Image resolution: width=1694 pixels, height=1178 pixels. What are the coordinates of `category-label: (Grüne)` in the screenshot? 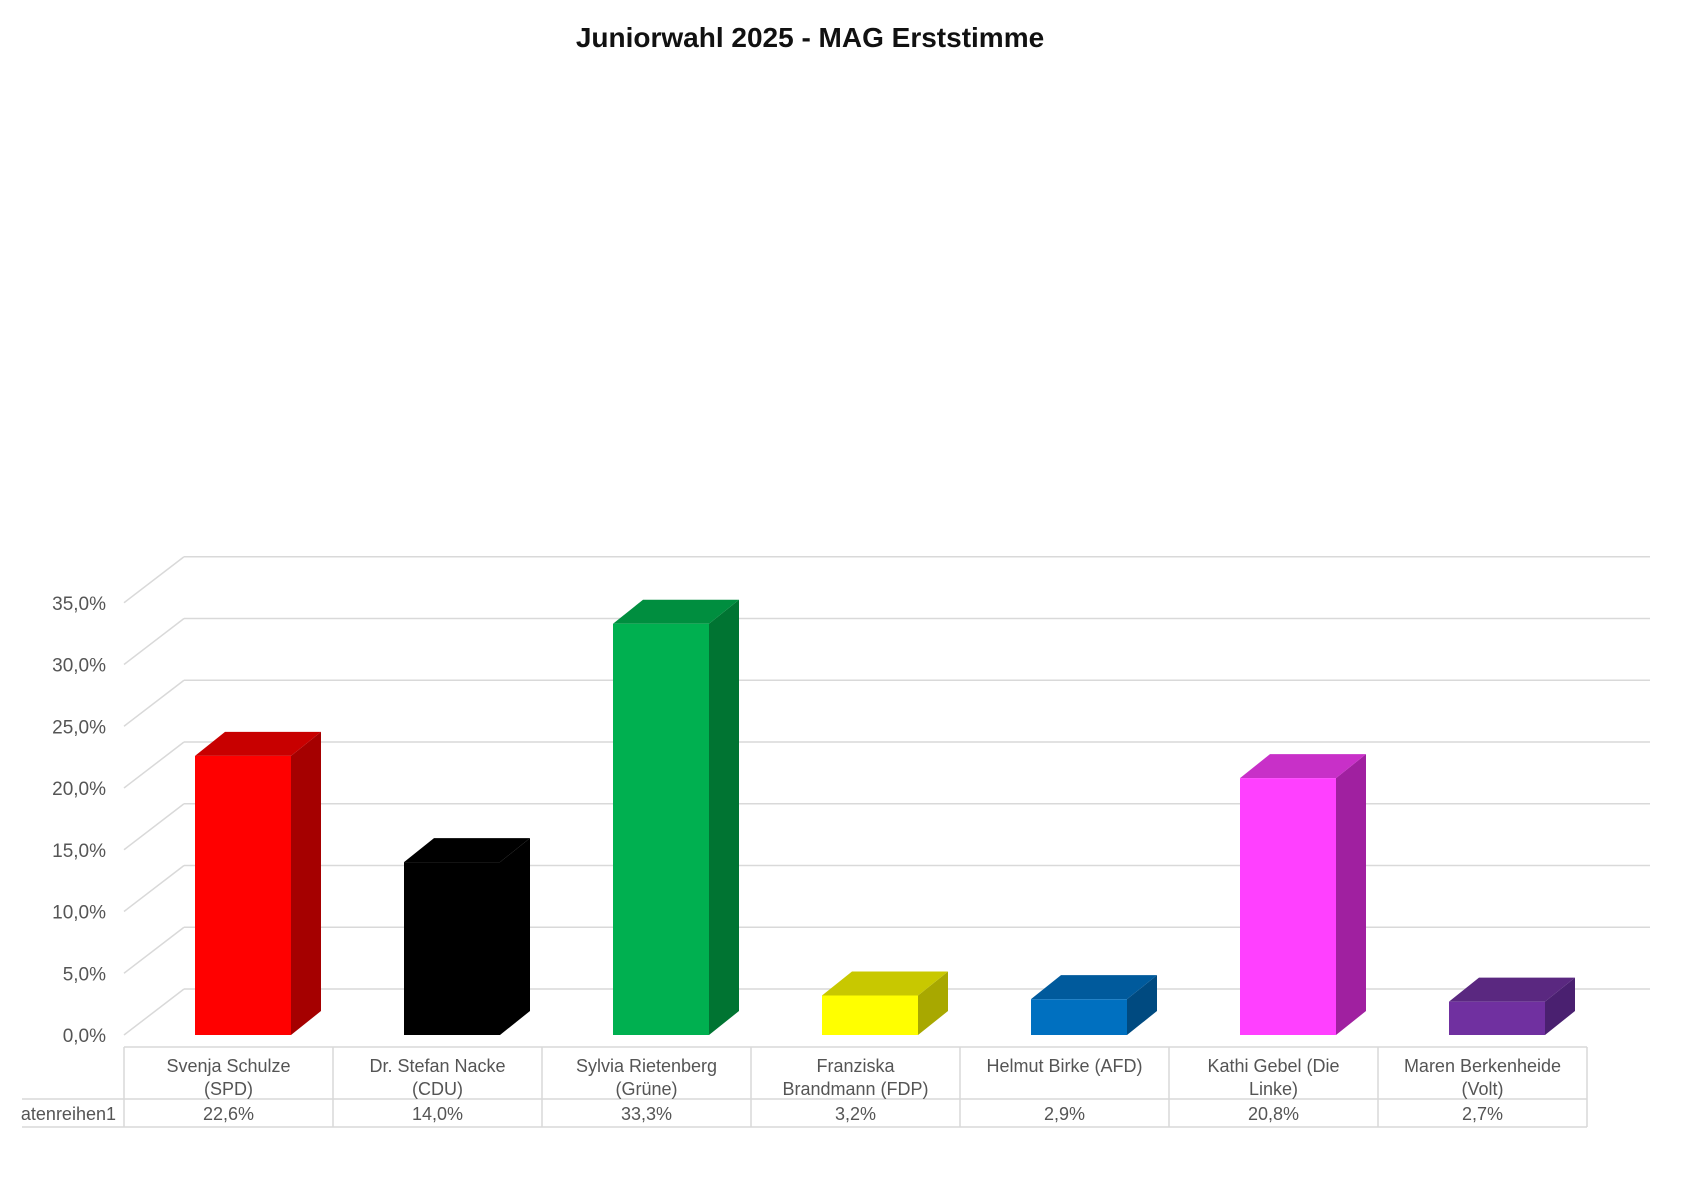 It's located at (646, 1089).